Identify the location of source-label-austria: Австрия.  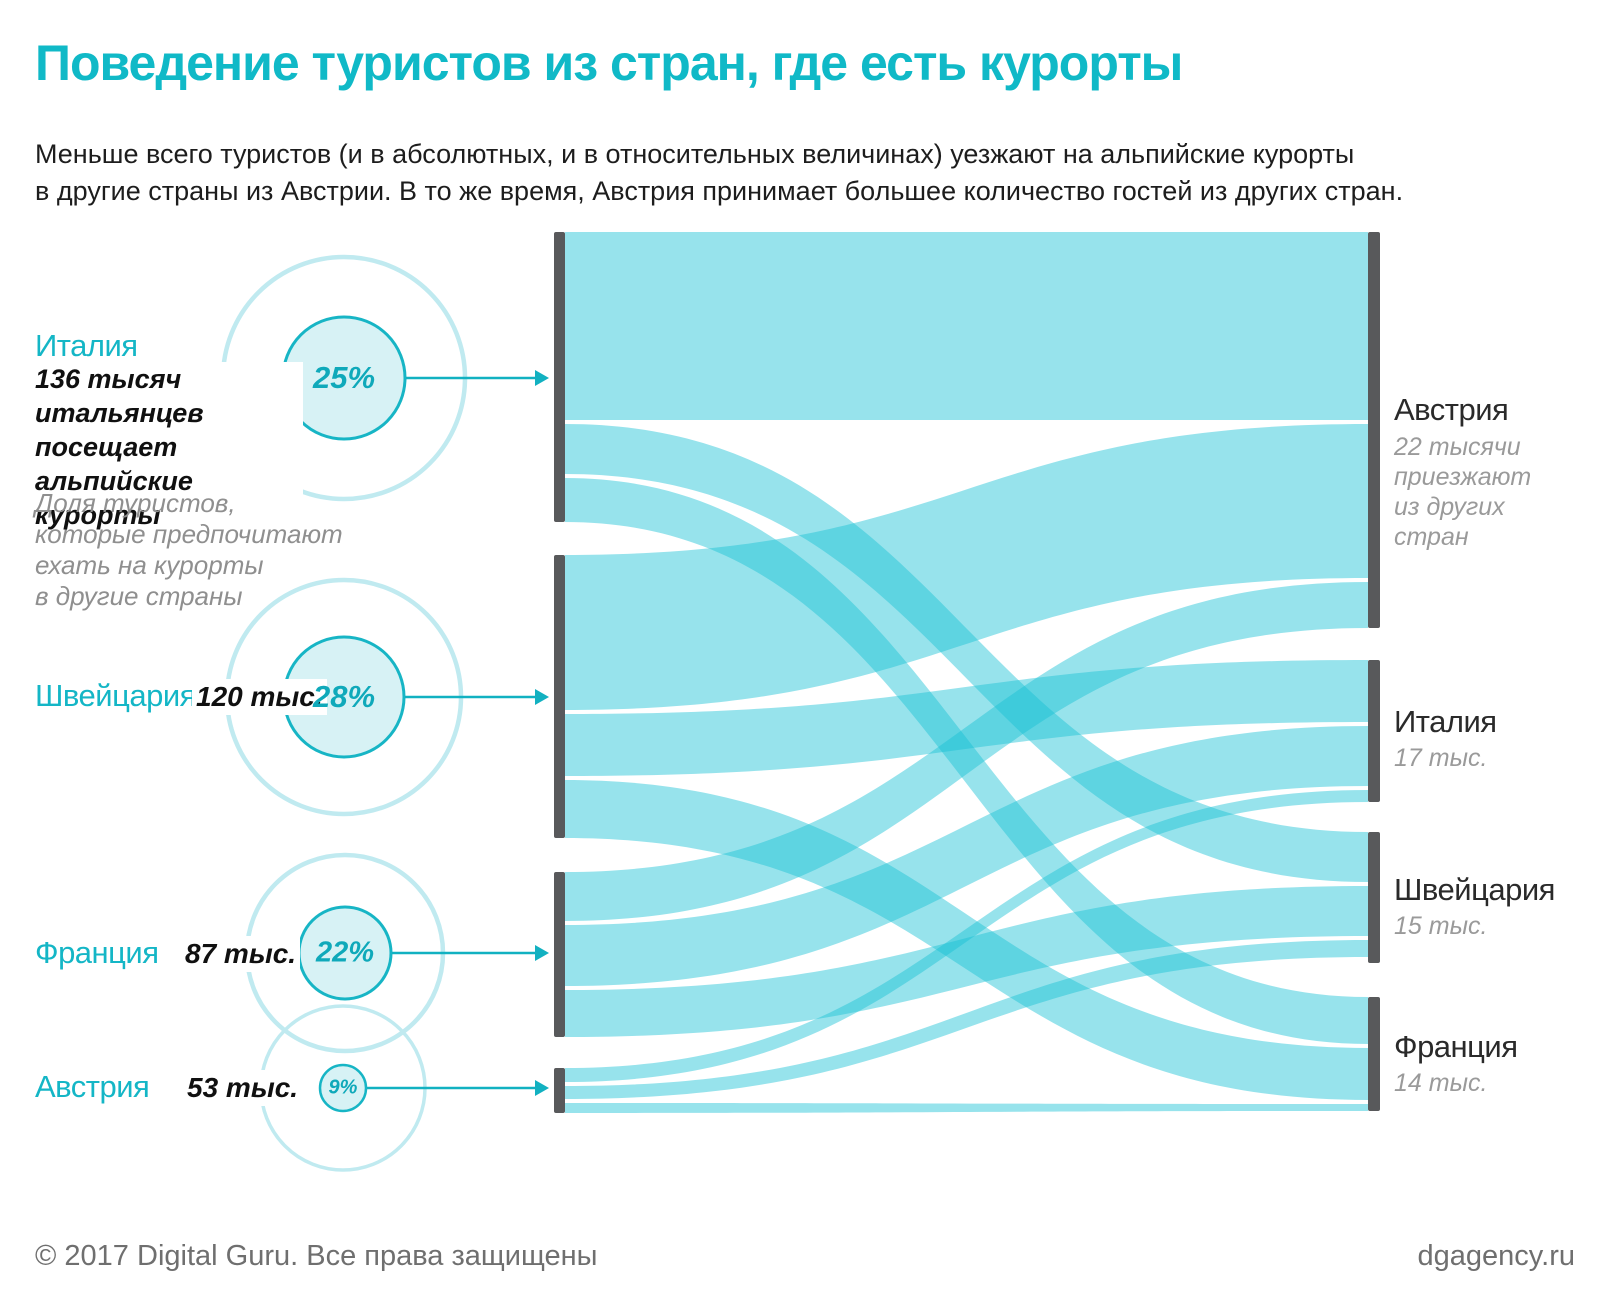
(92, 1086).